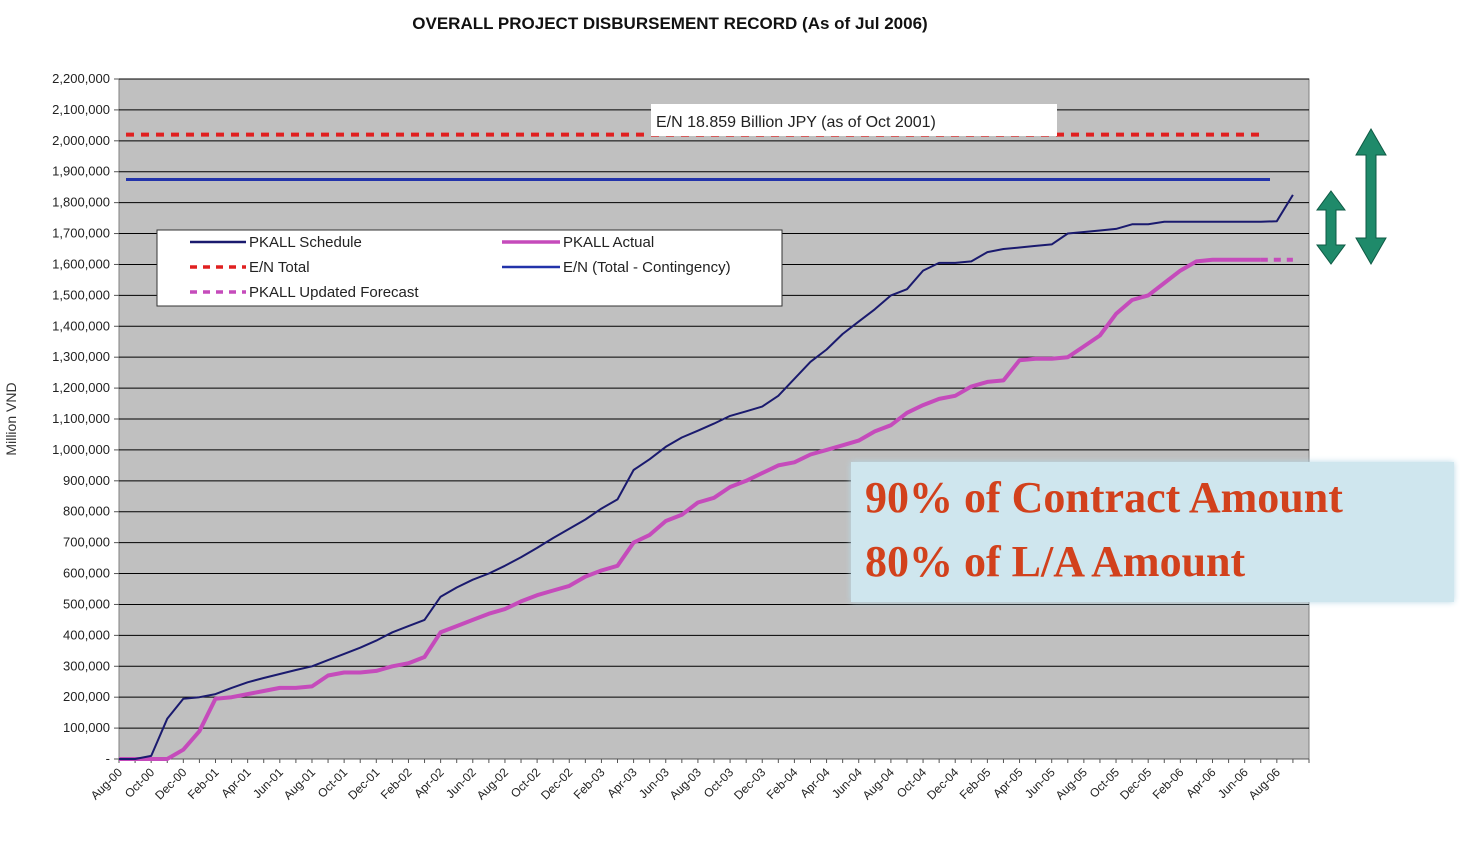  What do you see at coordinates (1264, 783) in the screenshot?
I see `x-tick-label: Aug-06` at bounding box center [1264, 783].